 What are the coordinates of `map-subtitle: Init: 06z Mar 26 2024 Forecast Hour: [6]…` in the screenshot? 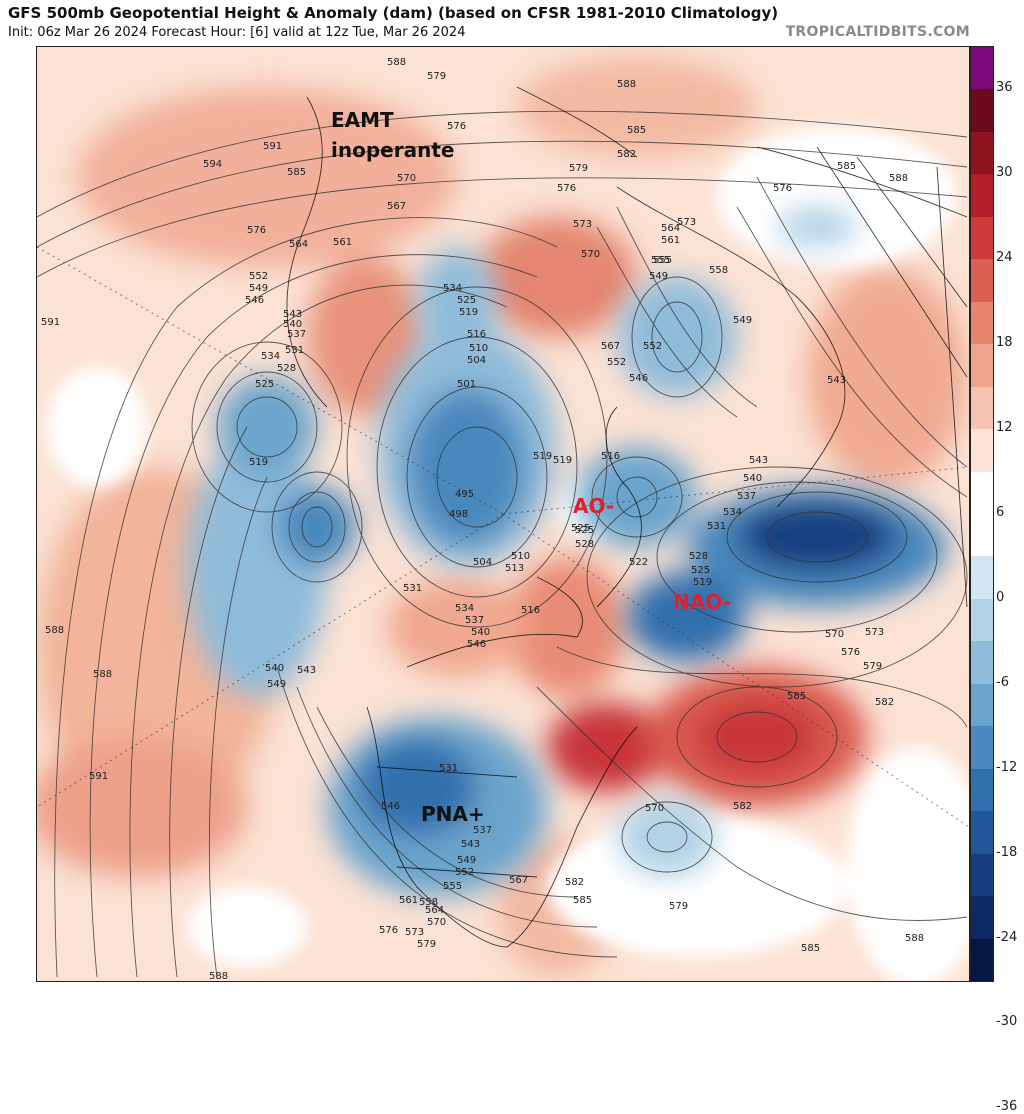 It's located at (237, 32).